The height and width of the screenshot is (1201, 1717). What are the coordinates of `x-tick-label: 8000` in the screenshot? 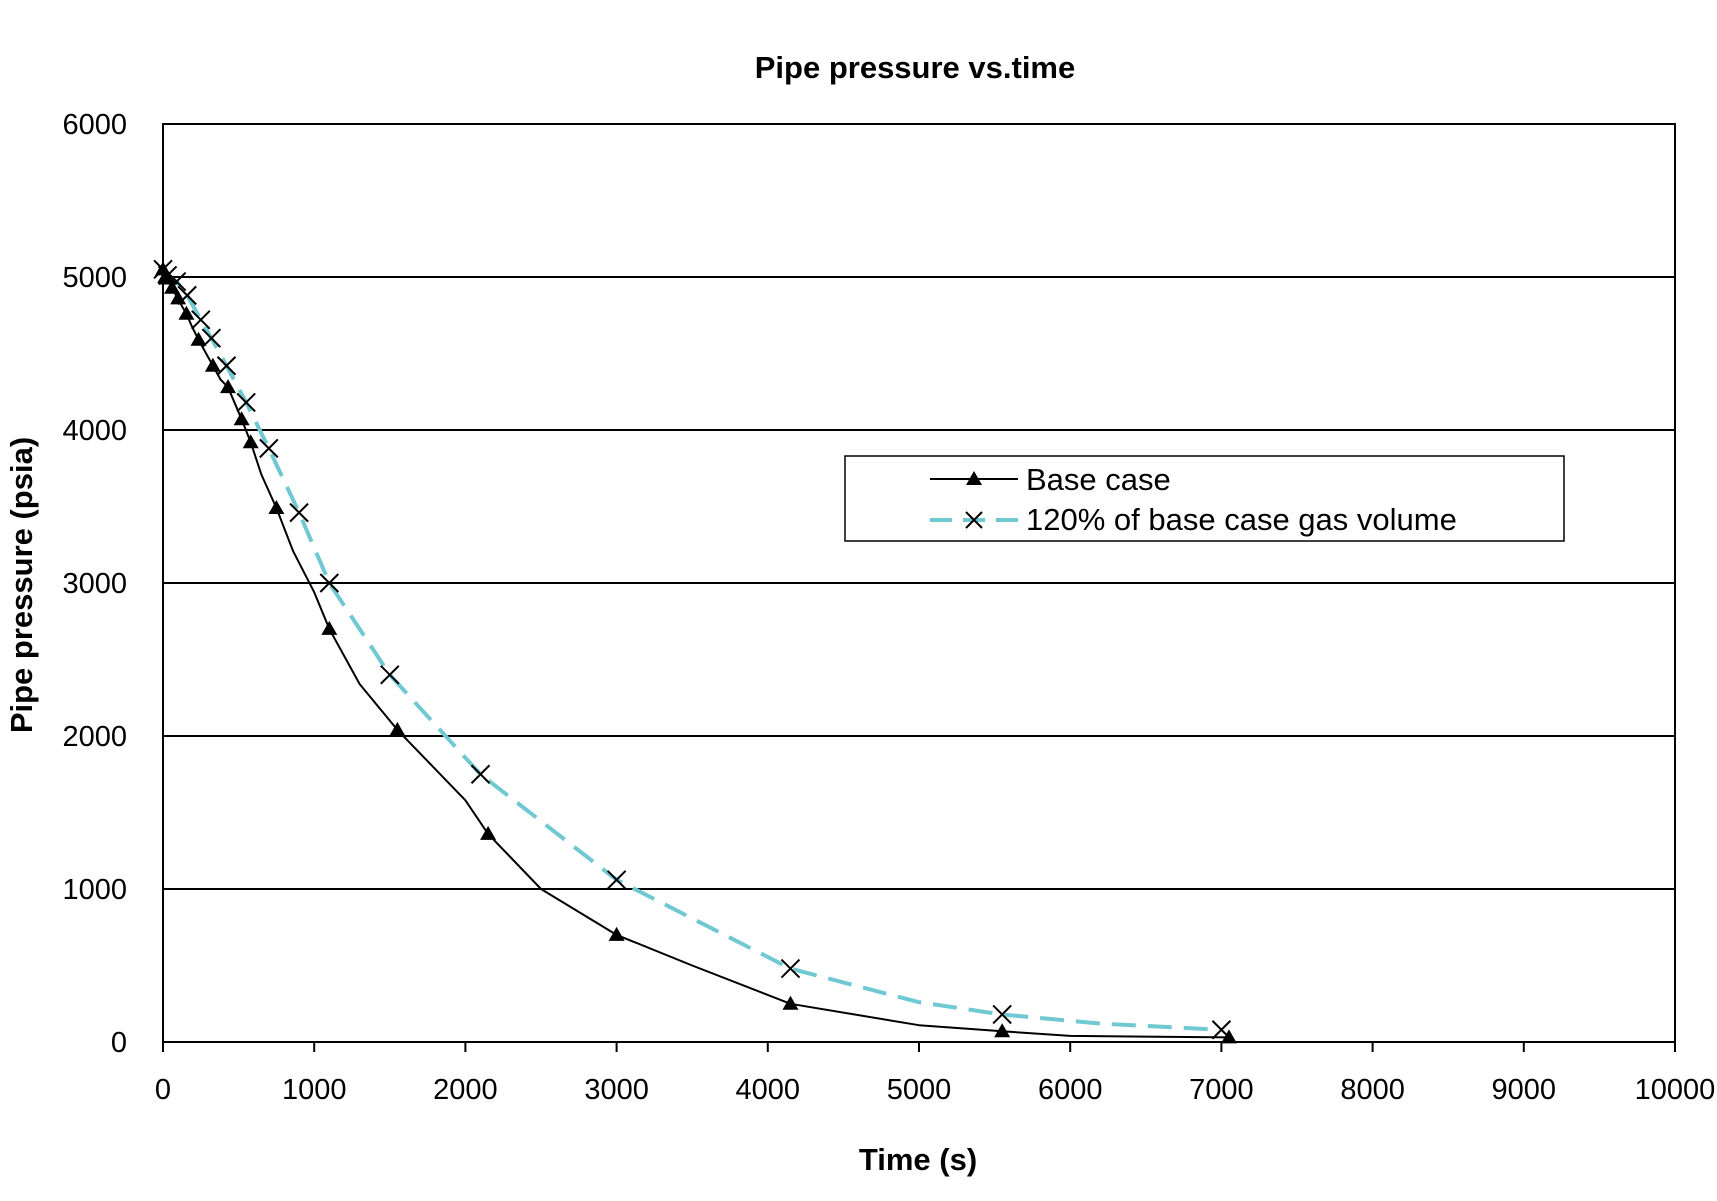 It's located at (1372, 1090).